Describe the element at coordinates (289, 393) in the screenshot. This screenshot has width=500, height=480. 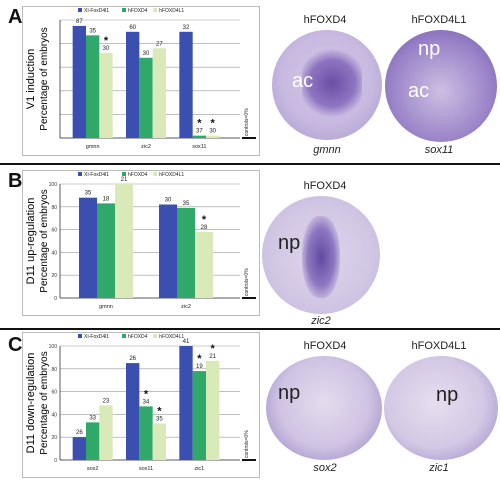
I see `panel-c-label-np-1: np` at that location.